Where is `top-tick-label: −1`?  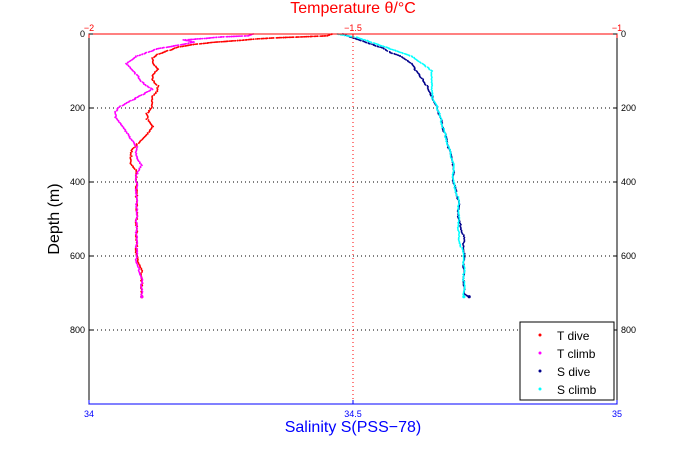
top-tick-label: −1 is located at coordinates (617, 28).